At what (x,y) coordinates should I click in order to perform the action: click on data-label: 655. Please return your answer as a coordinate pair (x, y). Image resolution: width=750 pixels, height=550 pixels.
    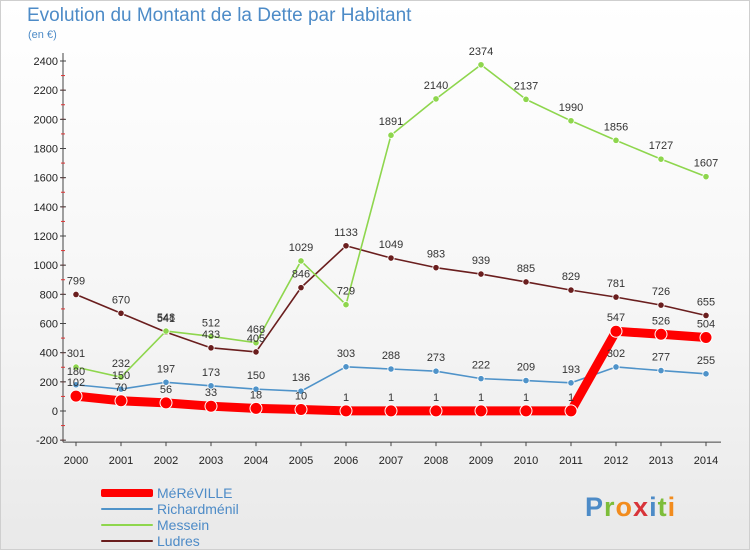
    Looking at the image, I should click on (706, 302).